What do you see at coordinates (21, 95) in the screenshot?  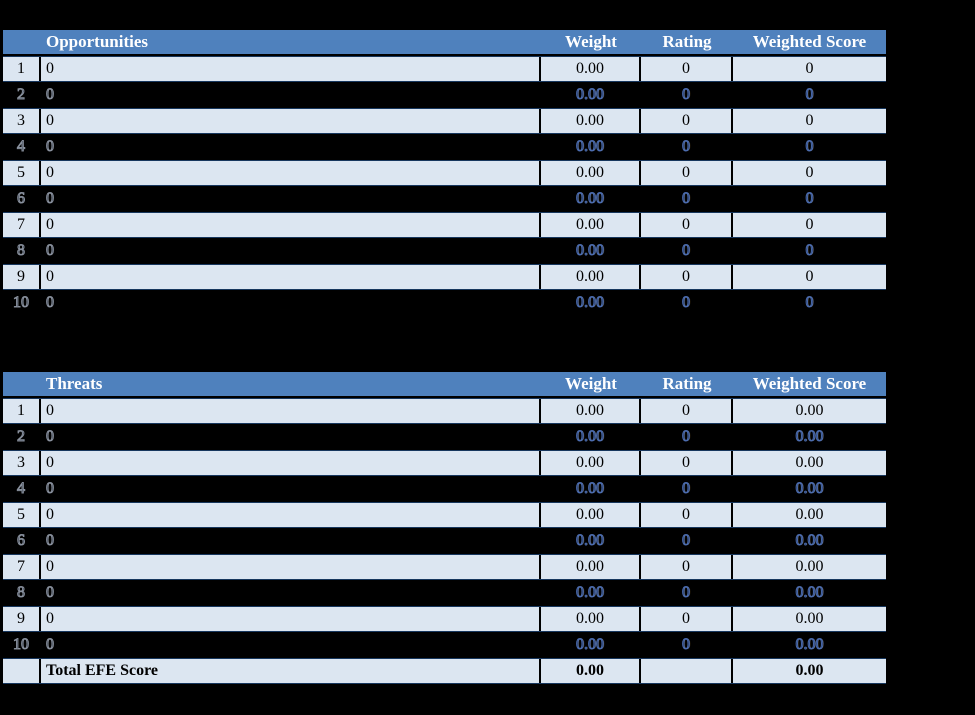 I see `row-number-cell: 2` at bounding box center [21, 95].